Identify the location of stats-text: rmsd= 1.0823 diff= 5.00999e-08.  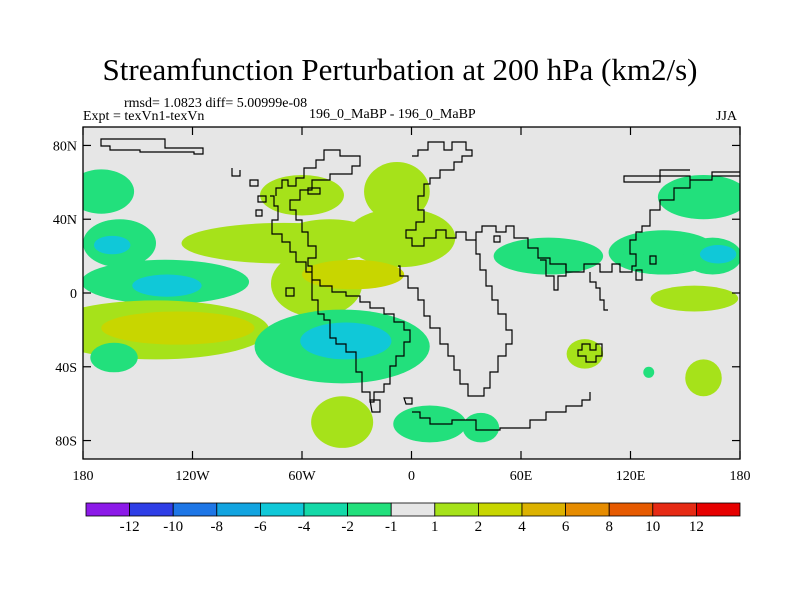
(216, 103).